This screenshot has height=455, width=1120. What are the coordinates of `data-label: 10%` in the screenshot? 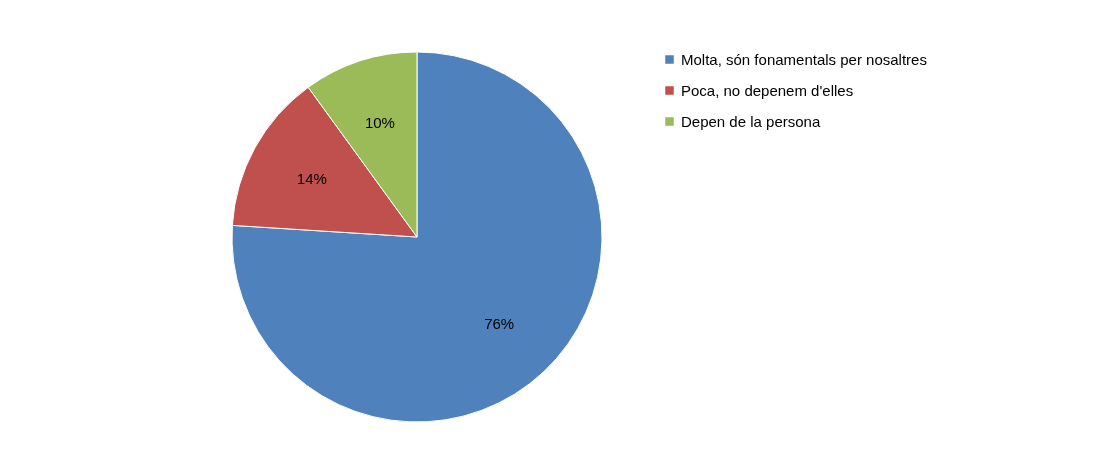 It's located at (379, 122).